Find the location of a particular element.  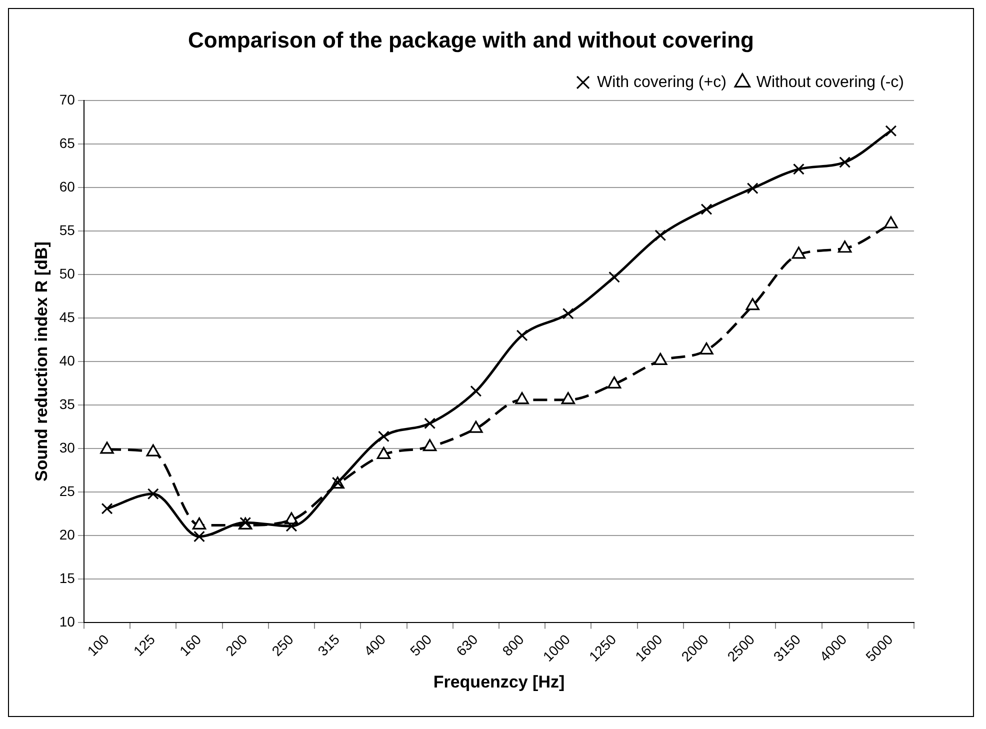

legend-label: Without covering (-c) is located at coordinates (830, 82).